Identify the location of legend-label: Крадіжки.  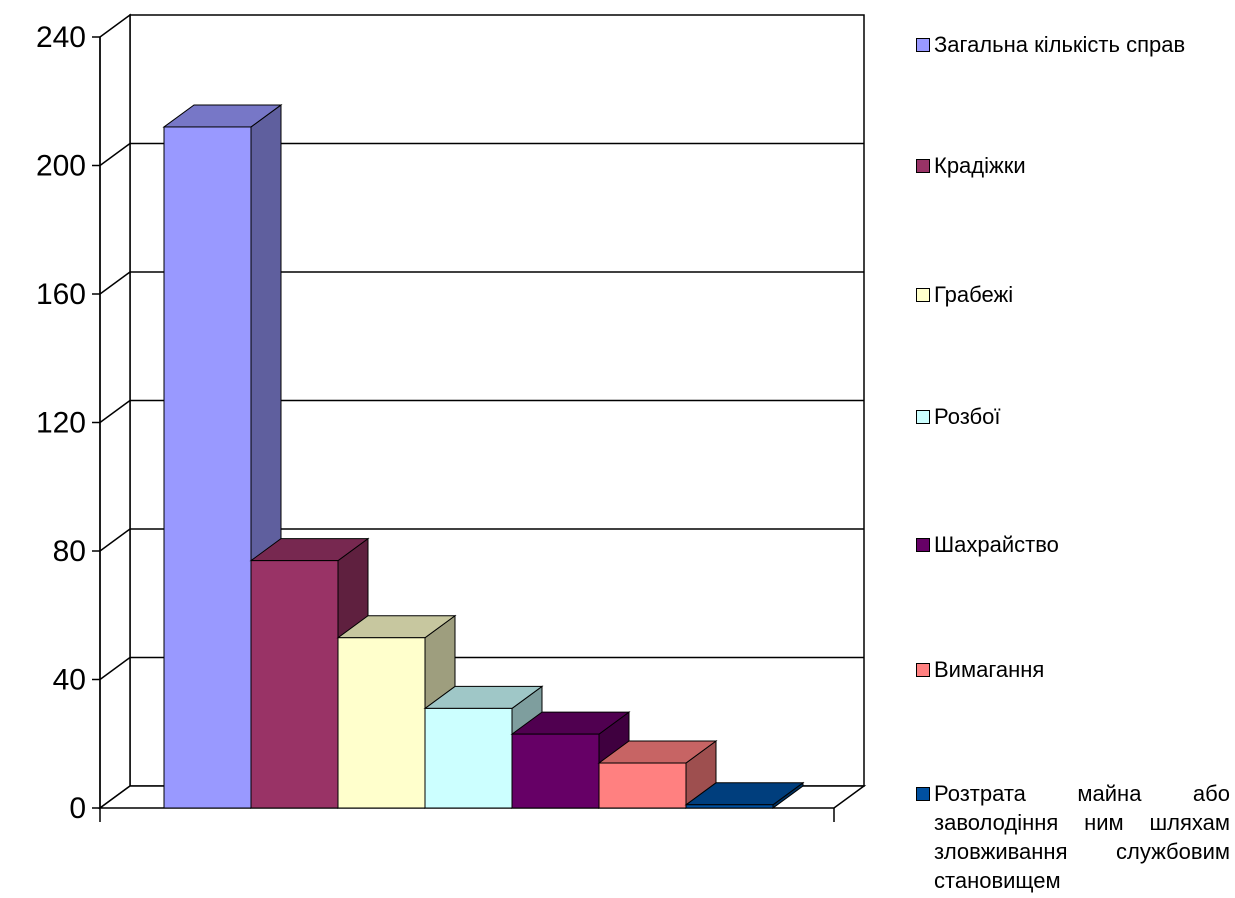
(980, 165).